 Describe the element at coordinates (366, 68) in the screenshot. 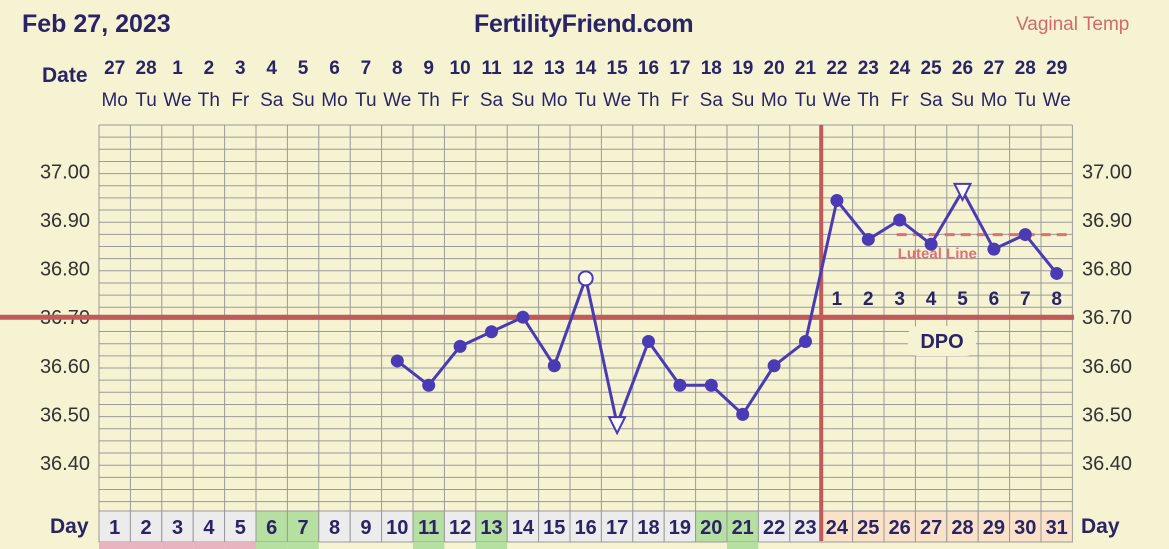

I see `date-label: 7` at that location.